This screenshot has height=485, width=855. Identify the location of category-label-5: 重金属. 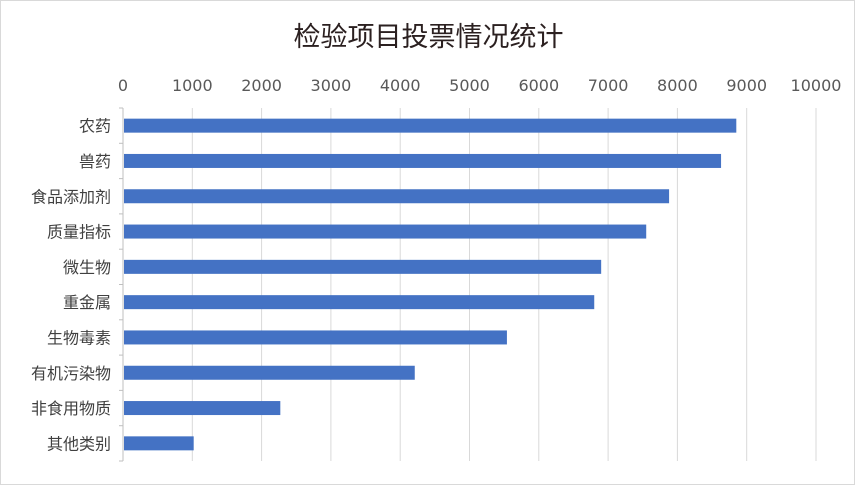
(87, 302).